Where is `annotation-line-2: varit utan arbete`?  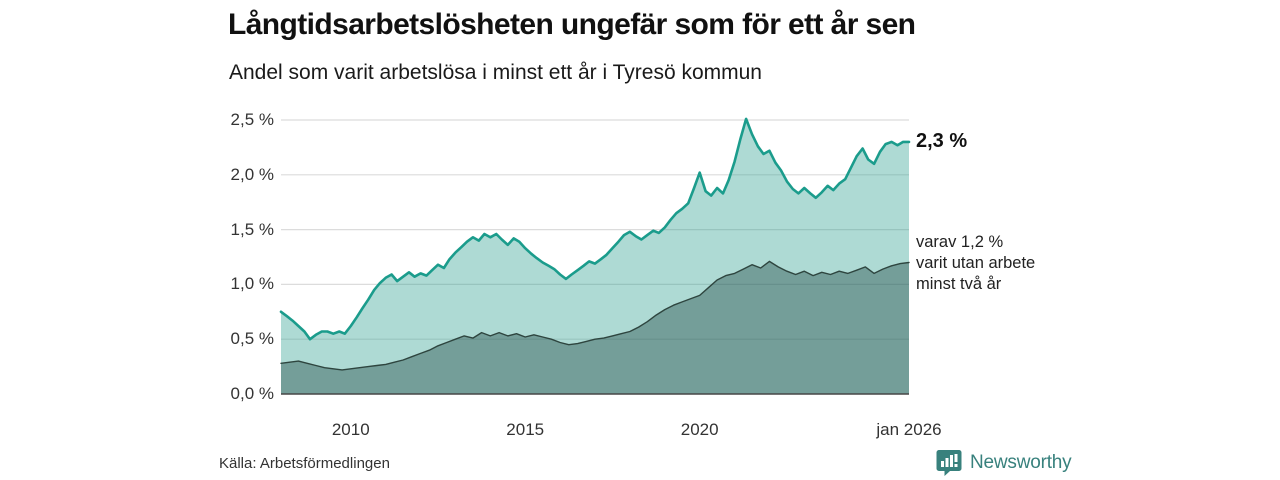
annotation-line-2: varit utan arbete is located at coordinates (976, 263).